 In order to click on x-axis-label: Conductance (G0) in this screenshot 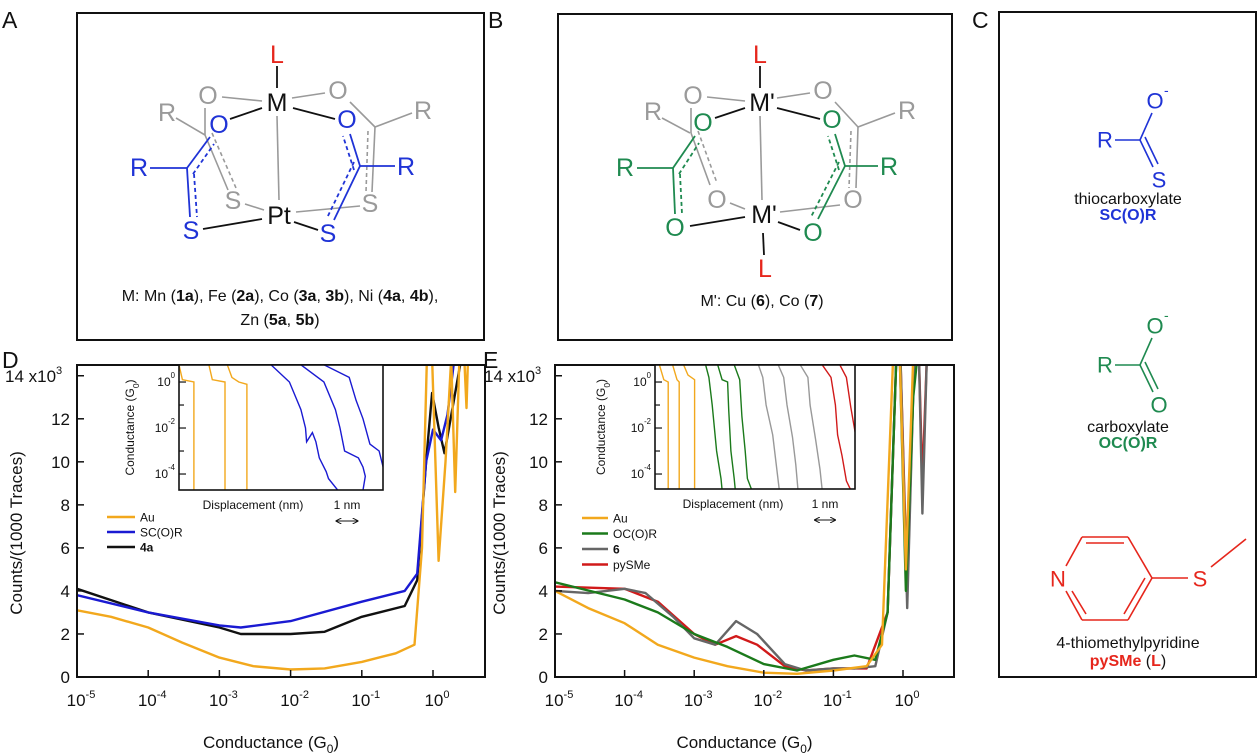, I will do `click(271, 744)`.